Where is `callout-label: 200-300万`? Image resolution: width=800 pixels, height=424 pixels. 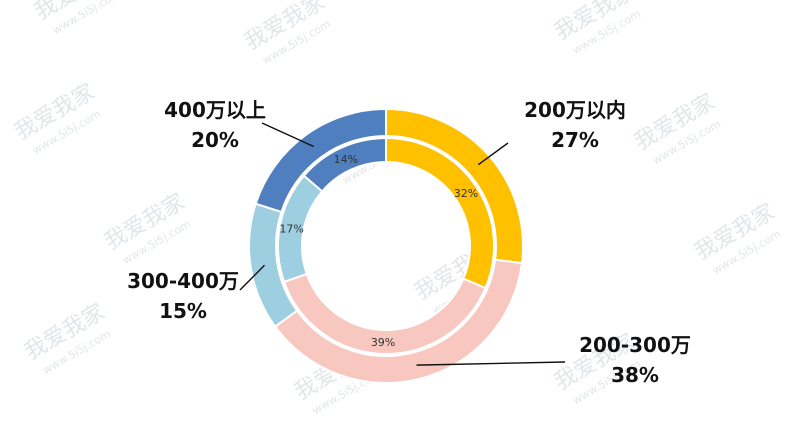
callout-label: 200-300万 is located at coordinates (635, 345).